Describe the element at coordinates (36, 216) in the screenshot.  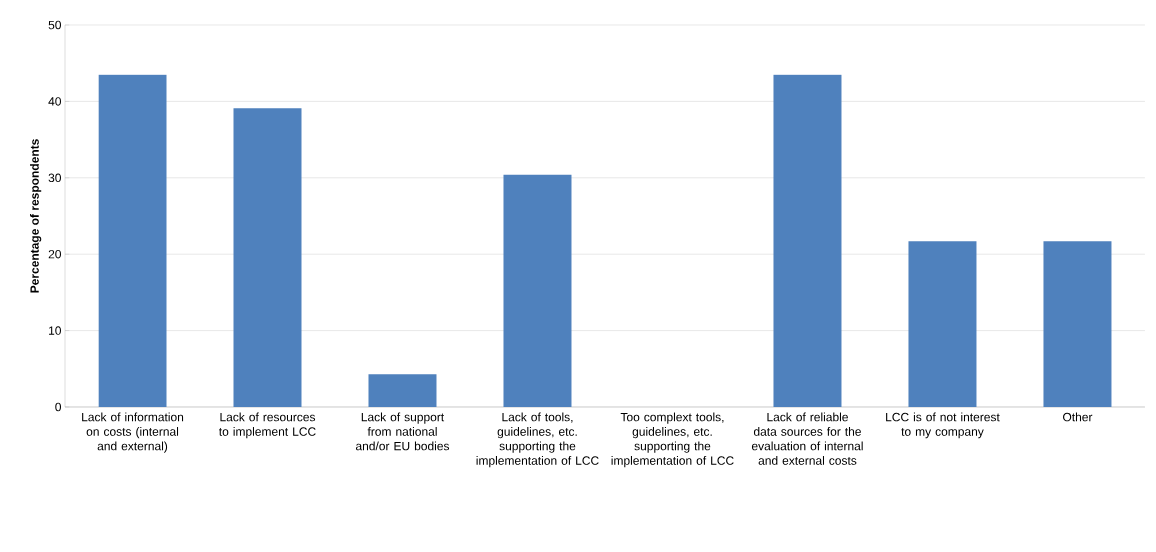
I see `y-axis-title: Percentage of respondents` at that location.